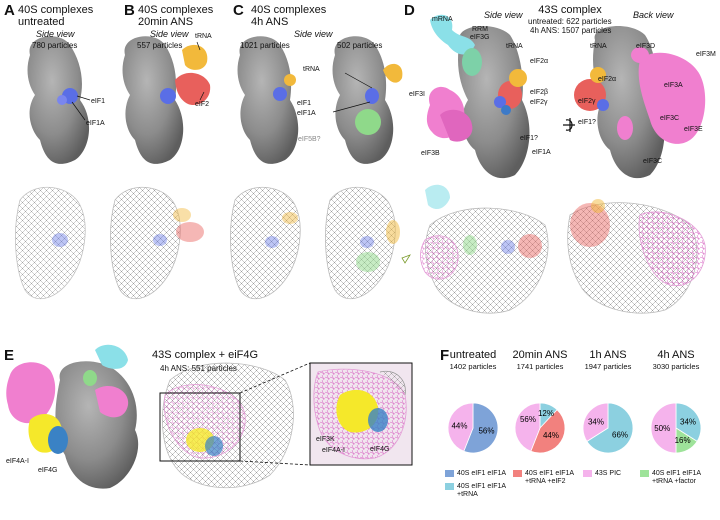 The height and width of the screenshot is (520, 720). What do you see at coordinates (202, 104) in the screenshot?
I see `panelB-label-eif2: eIF2` at bounding box center [202, 104].